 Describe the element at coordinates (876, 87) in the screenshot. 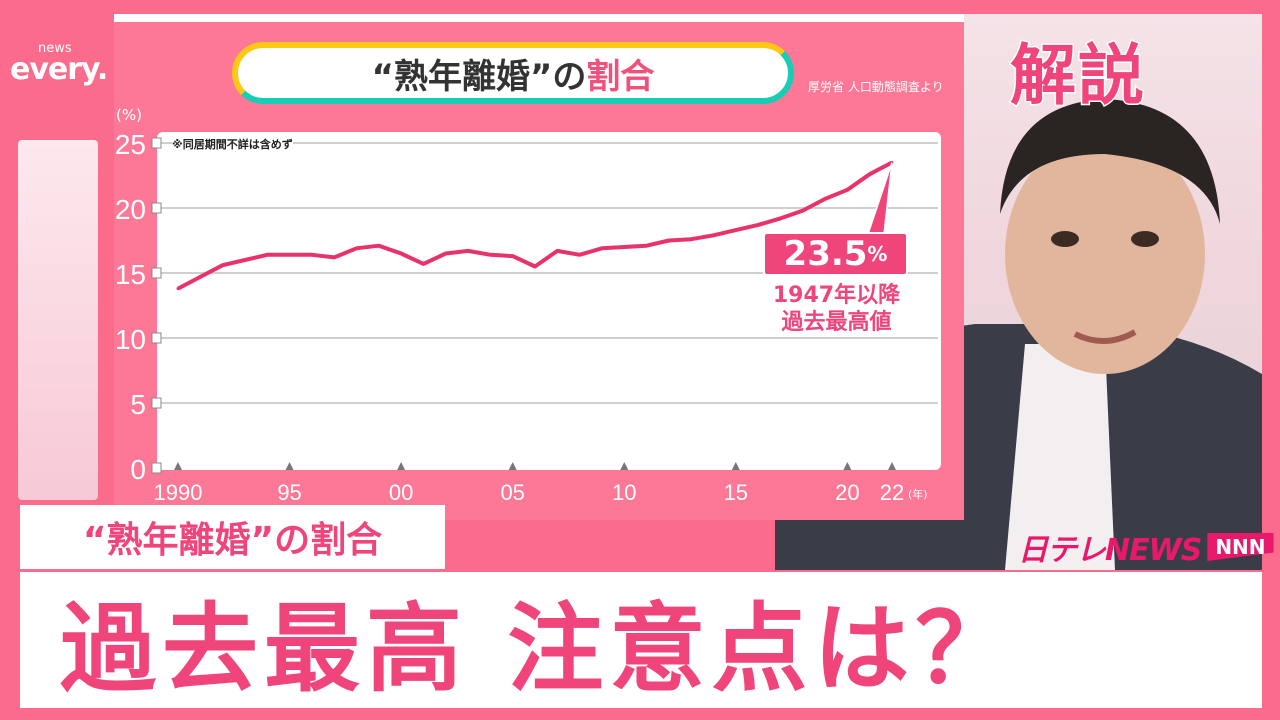

I see `chart-source: 厚労省 人口動態調査より` at that location.